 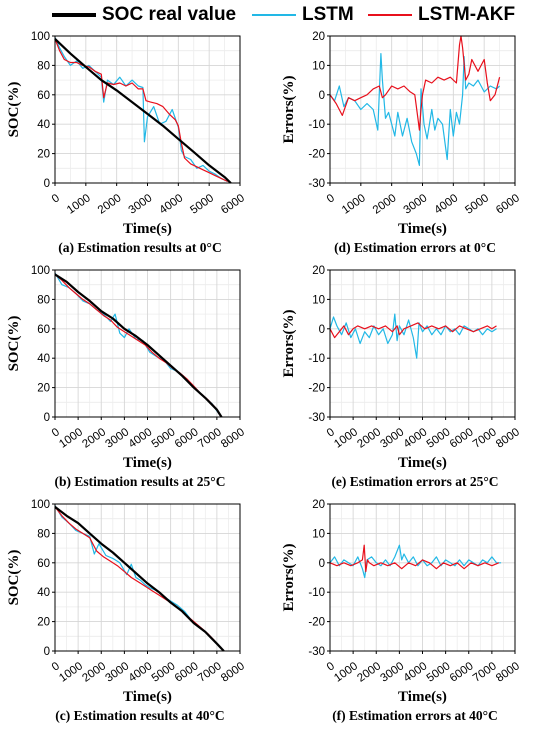 I want to click on panel-caption-c: (c) Estimation results at 40°C, so click(x=139, y=715).